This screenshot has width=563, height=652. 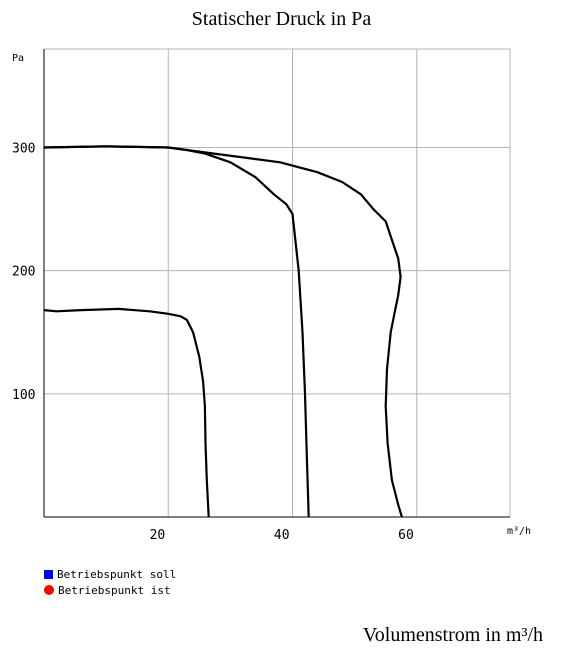 I want to click on legend-label-ist: Betriebspunkt ist, so click(x=114, y=590).